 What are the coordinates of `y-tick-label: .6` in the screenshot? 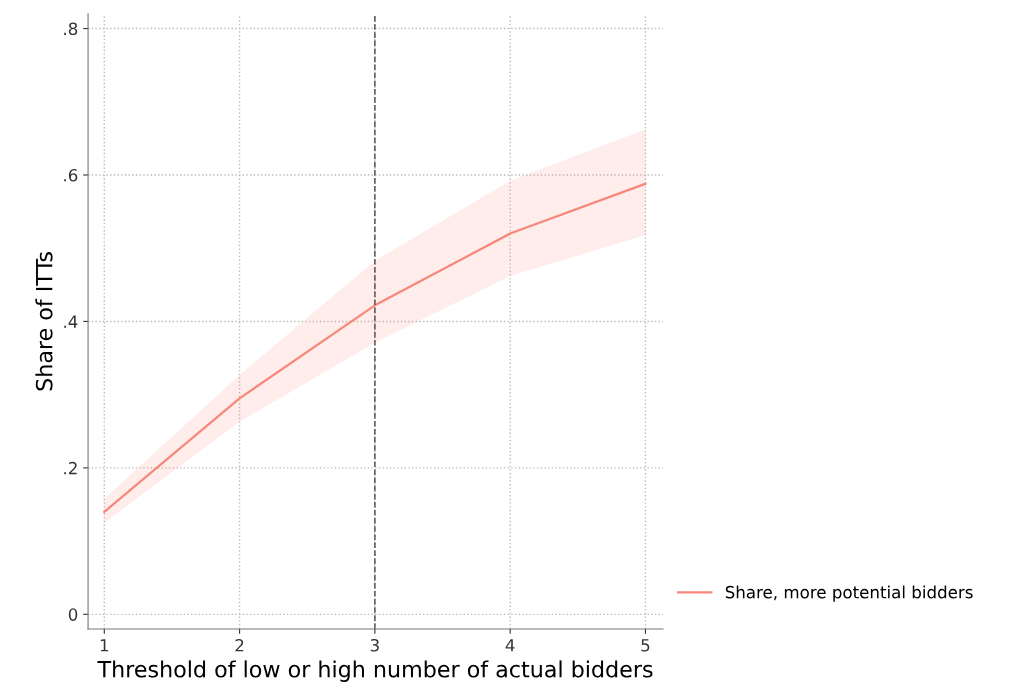 It's located at (71, 175).